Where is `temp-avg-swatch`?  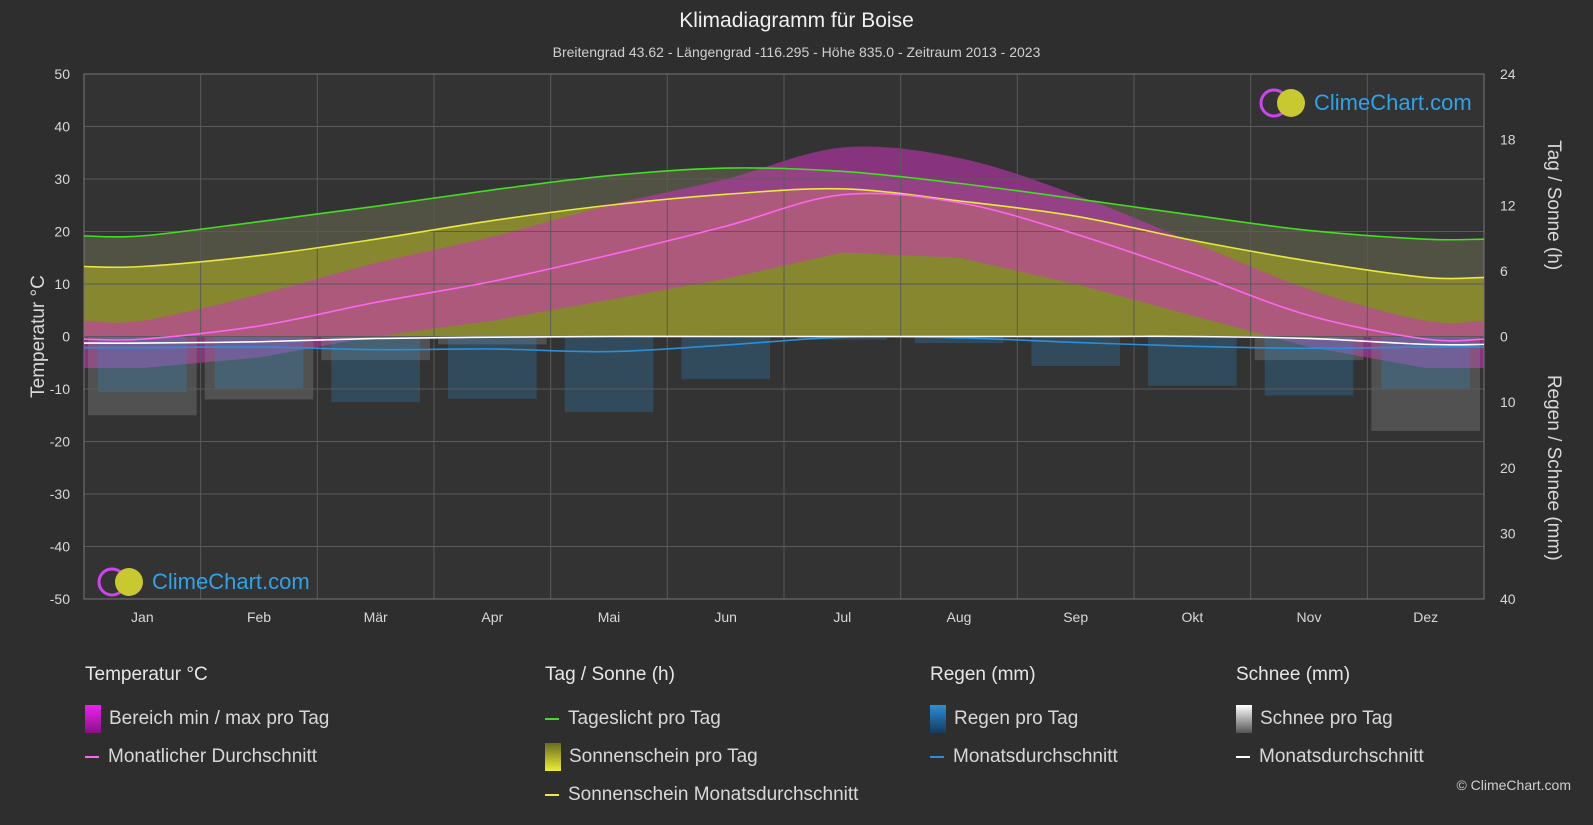
temp-avg-swatch is located at coordinates (92, 757).